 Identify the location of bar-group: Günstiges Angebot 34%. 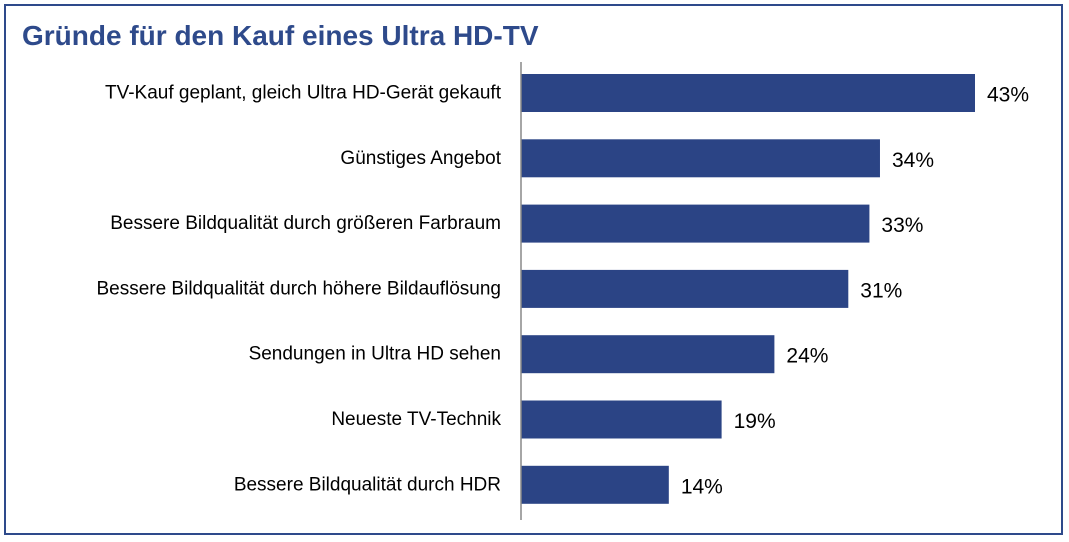
(637, 158).